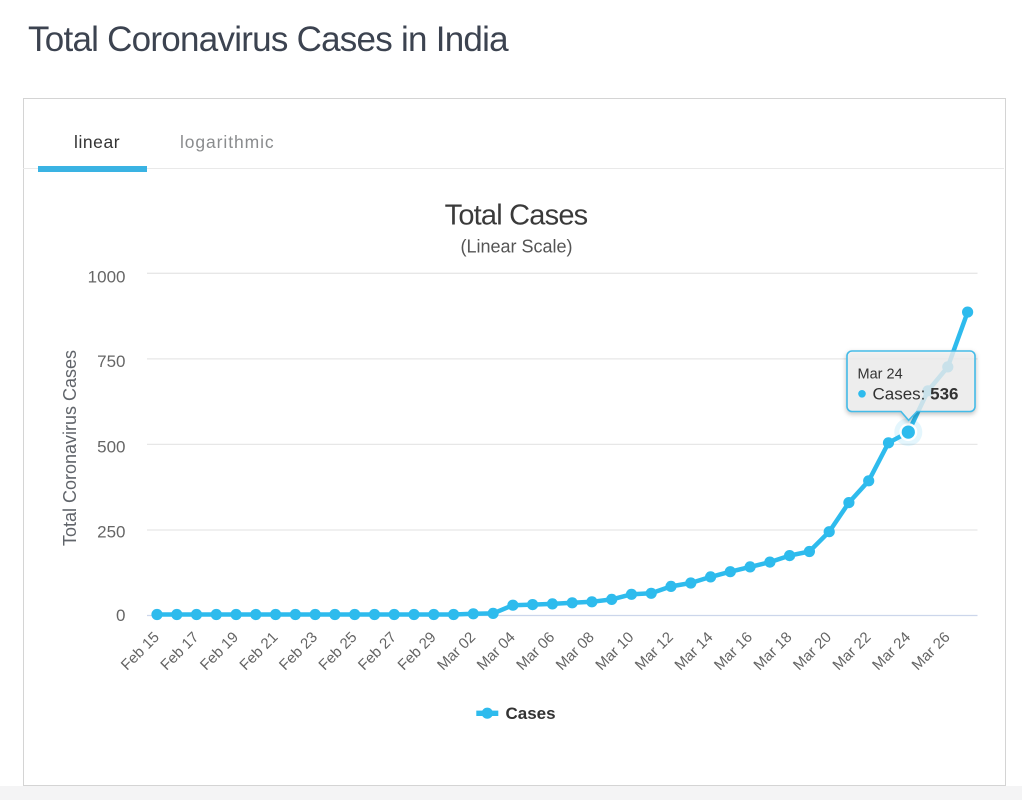 The image size is (1022, 800). Describe the element at coordinates (733, 651) in the screenshot. I see `svg-text: Mar 16` at that location.